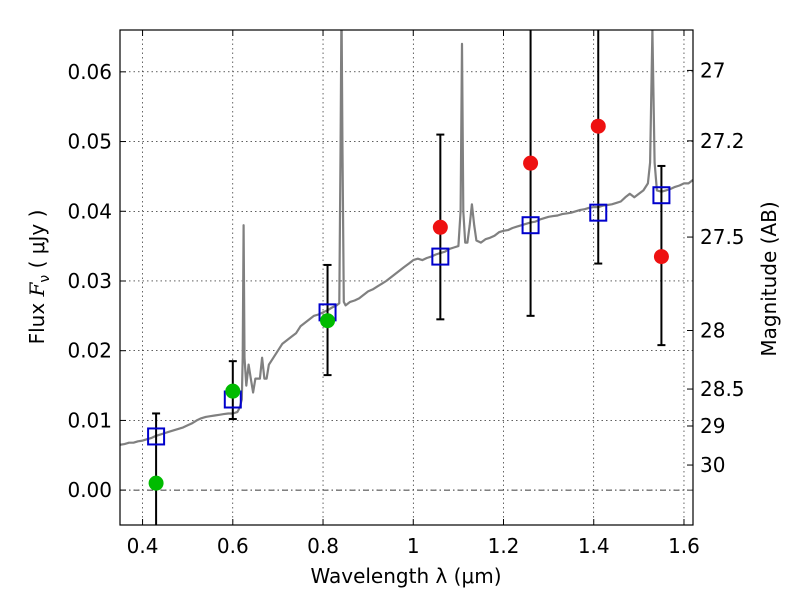 Image resolution: width=800 pixels, height=600 pixels. I want to click on y-axis-title: Flux Fν ( μJy ), so click(39, 277).